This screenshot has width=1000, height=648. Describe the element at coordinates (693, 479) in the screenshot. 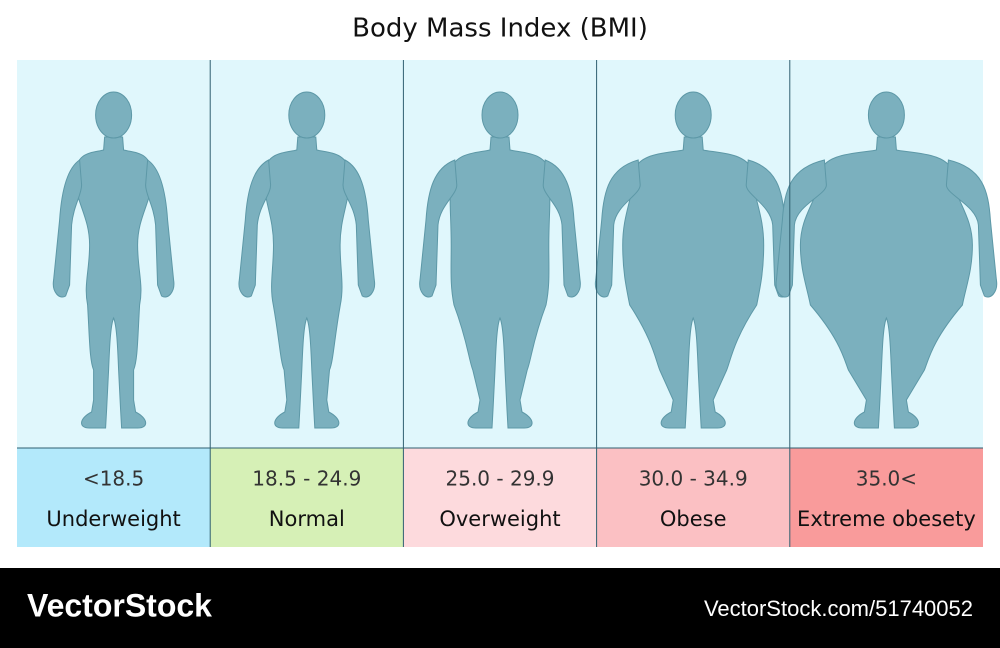

I see `bmi-range: 30.0 - 34.9` at that location.